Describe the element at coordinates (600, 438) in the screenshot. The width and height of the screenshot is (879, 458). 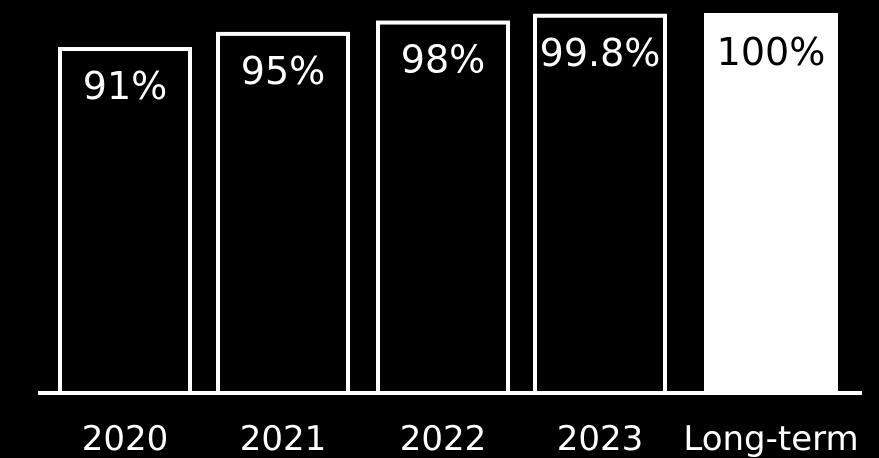
I see `category-label-2023: 2023` at that location.